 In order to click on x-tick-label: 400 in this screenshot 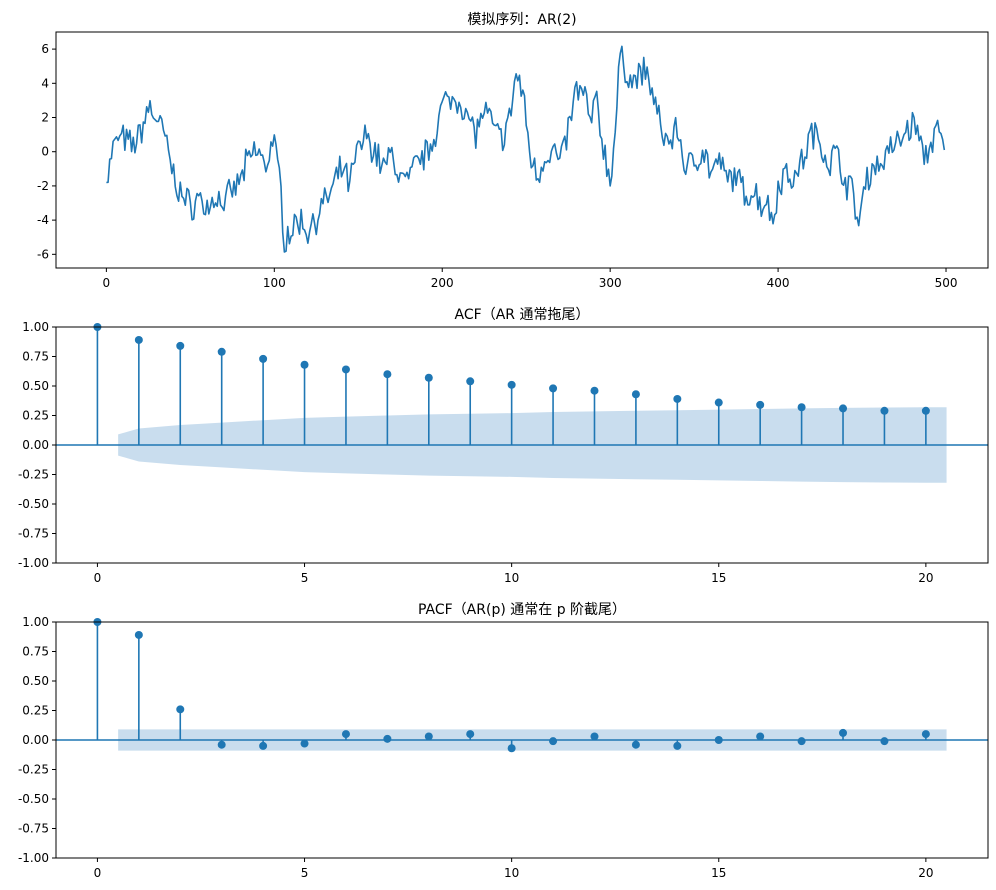, I will do `click(778, 283)`.